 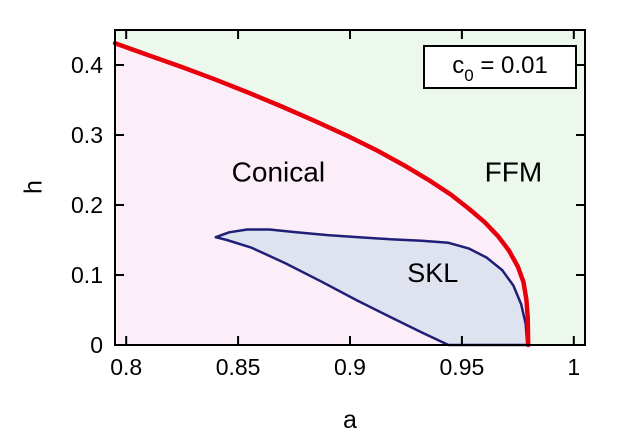 I want to click on x-axis-label: a, so click(x=350, y=420).